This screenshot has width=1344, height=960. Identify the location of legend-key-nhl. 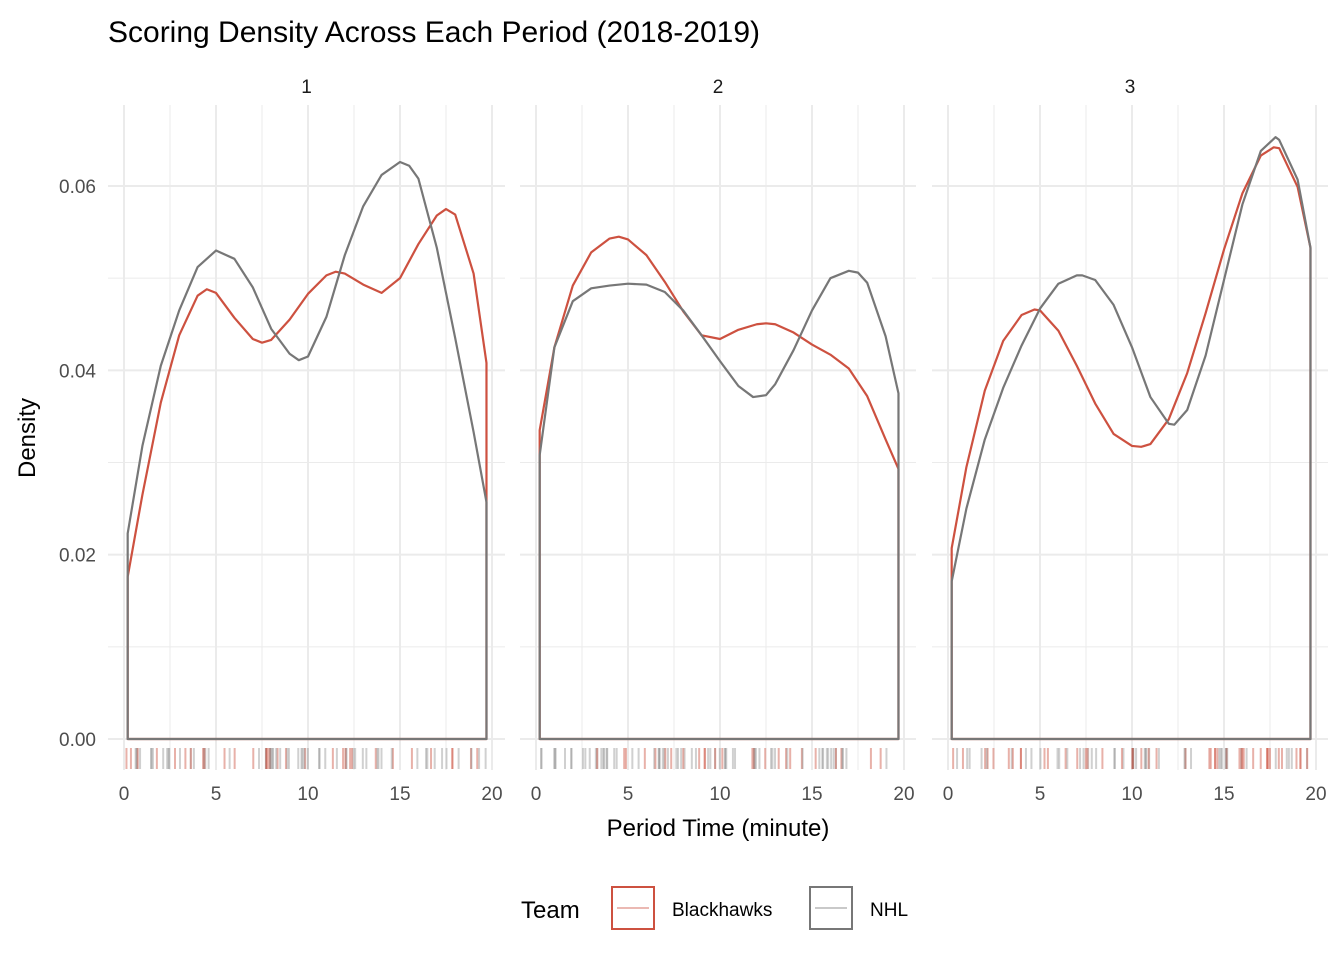
(831, 908).